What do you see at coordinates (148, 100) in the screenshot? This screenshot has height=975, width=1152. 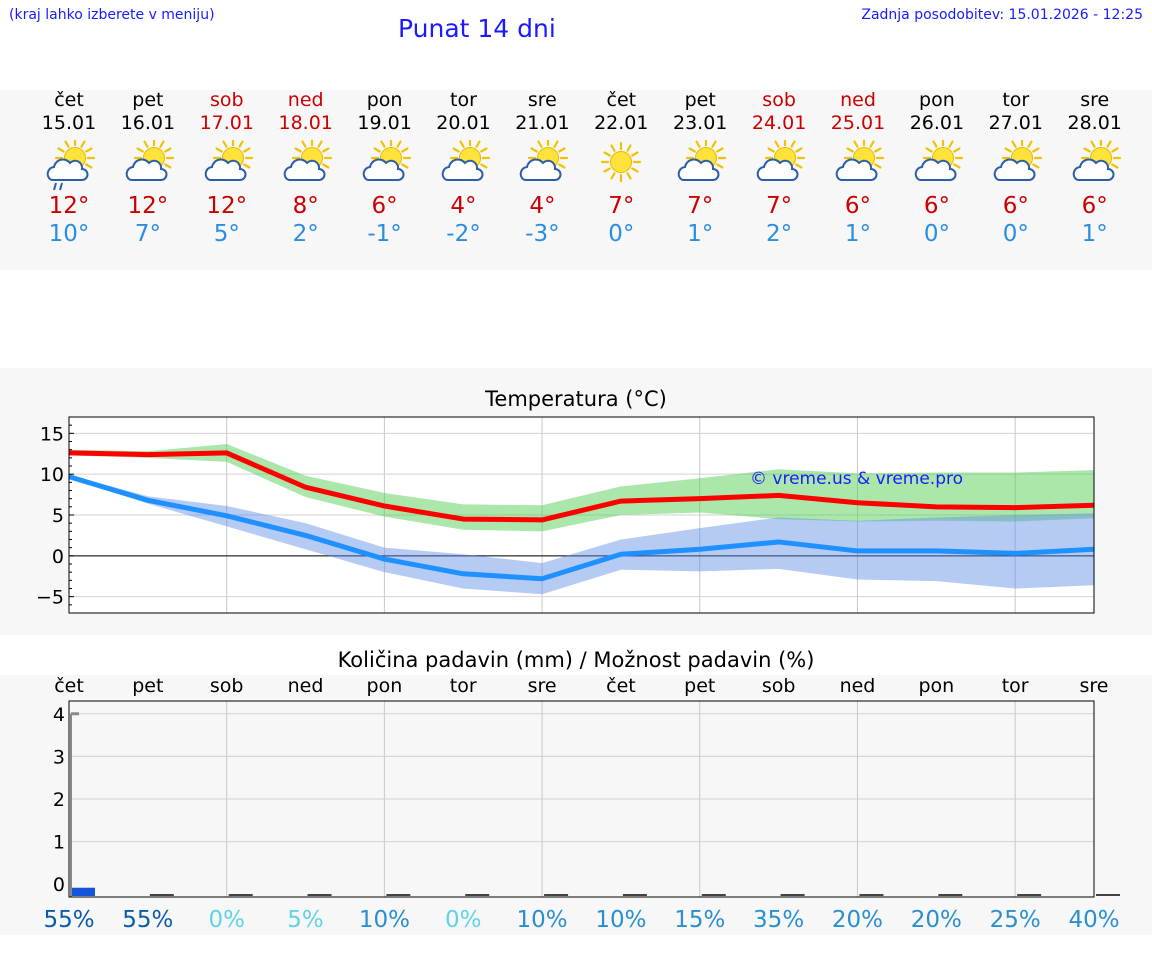 I see `day-name: pet` at bounding box center [148, 100].